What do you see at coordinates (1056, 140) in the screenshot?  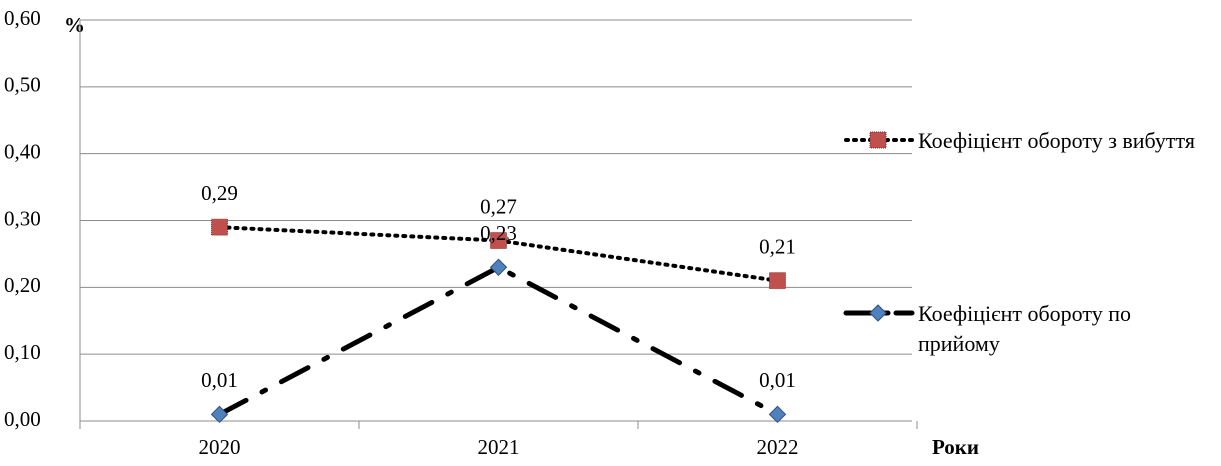 I see `legend-label: Коефіцієнт обороту з вибуття` at bounding box center [1056, 140].